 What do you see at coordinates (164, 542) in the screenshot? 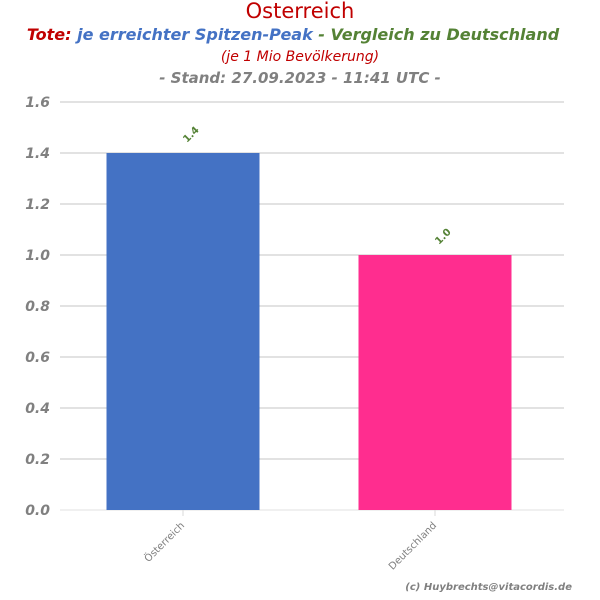
I see `x-tick-label: Österreich` at bounding box center [164, 542].